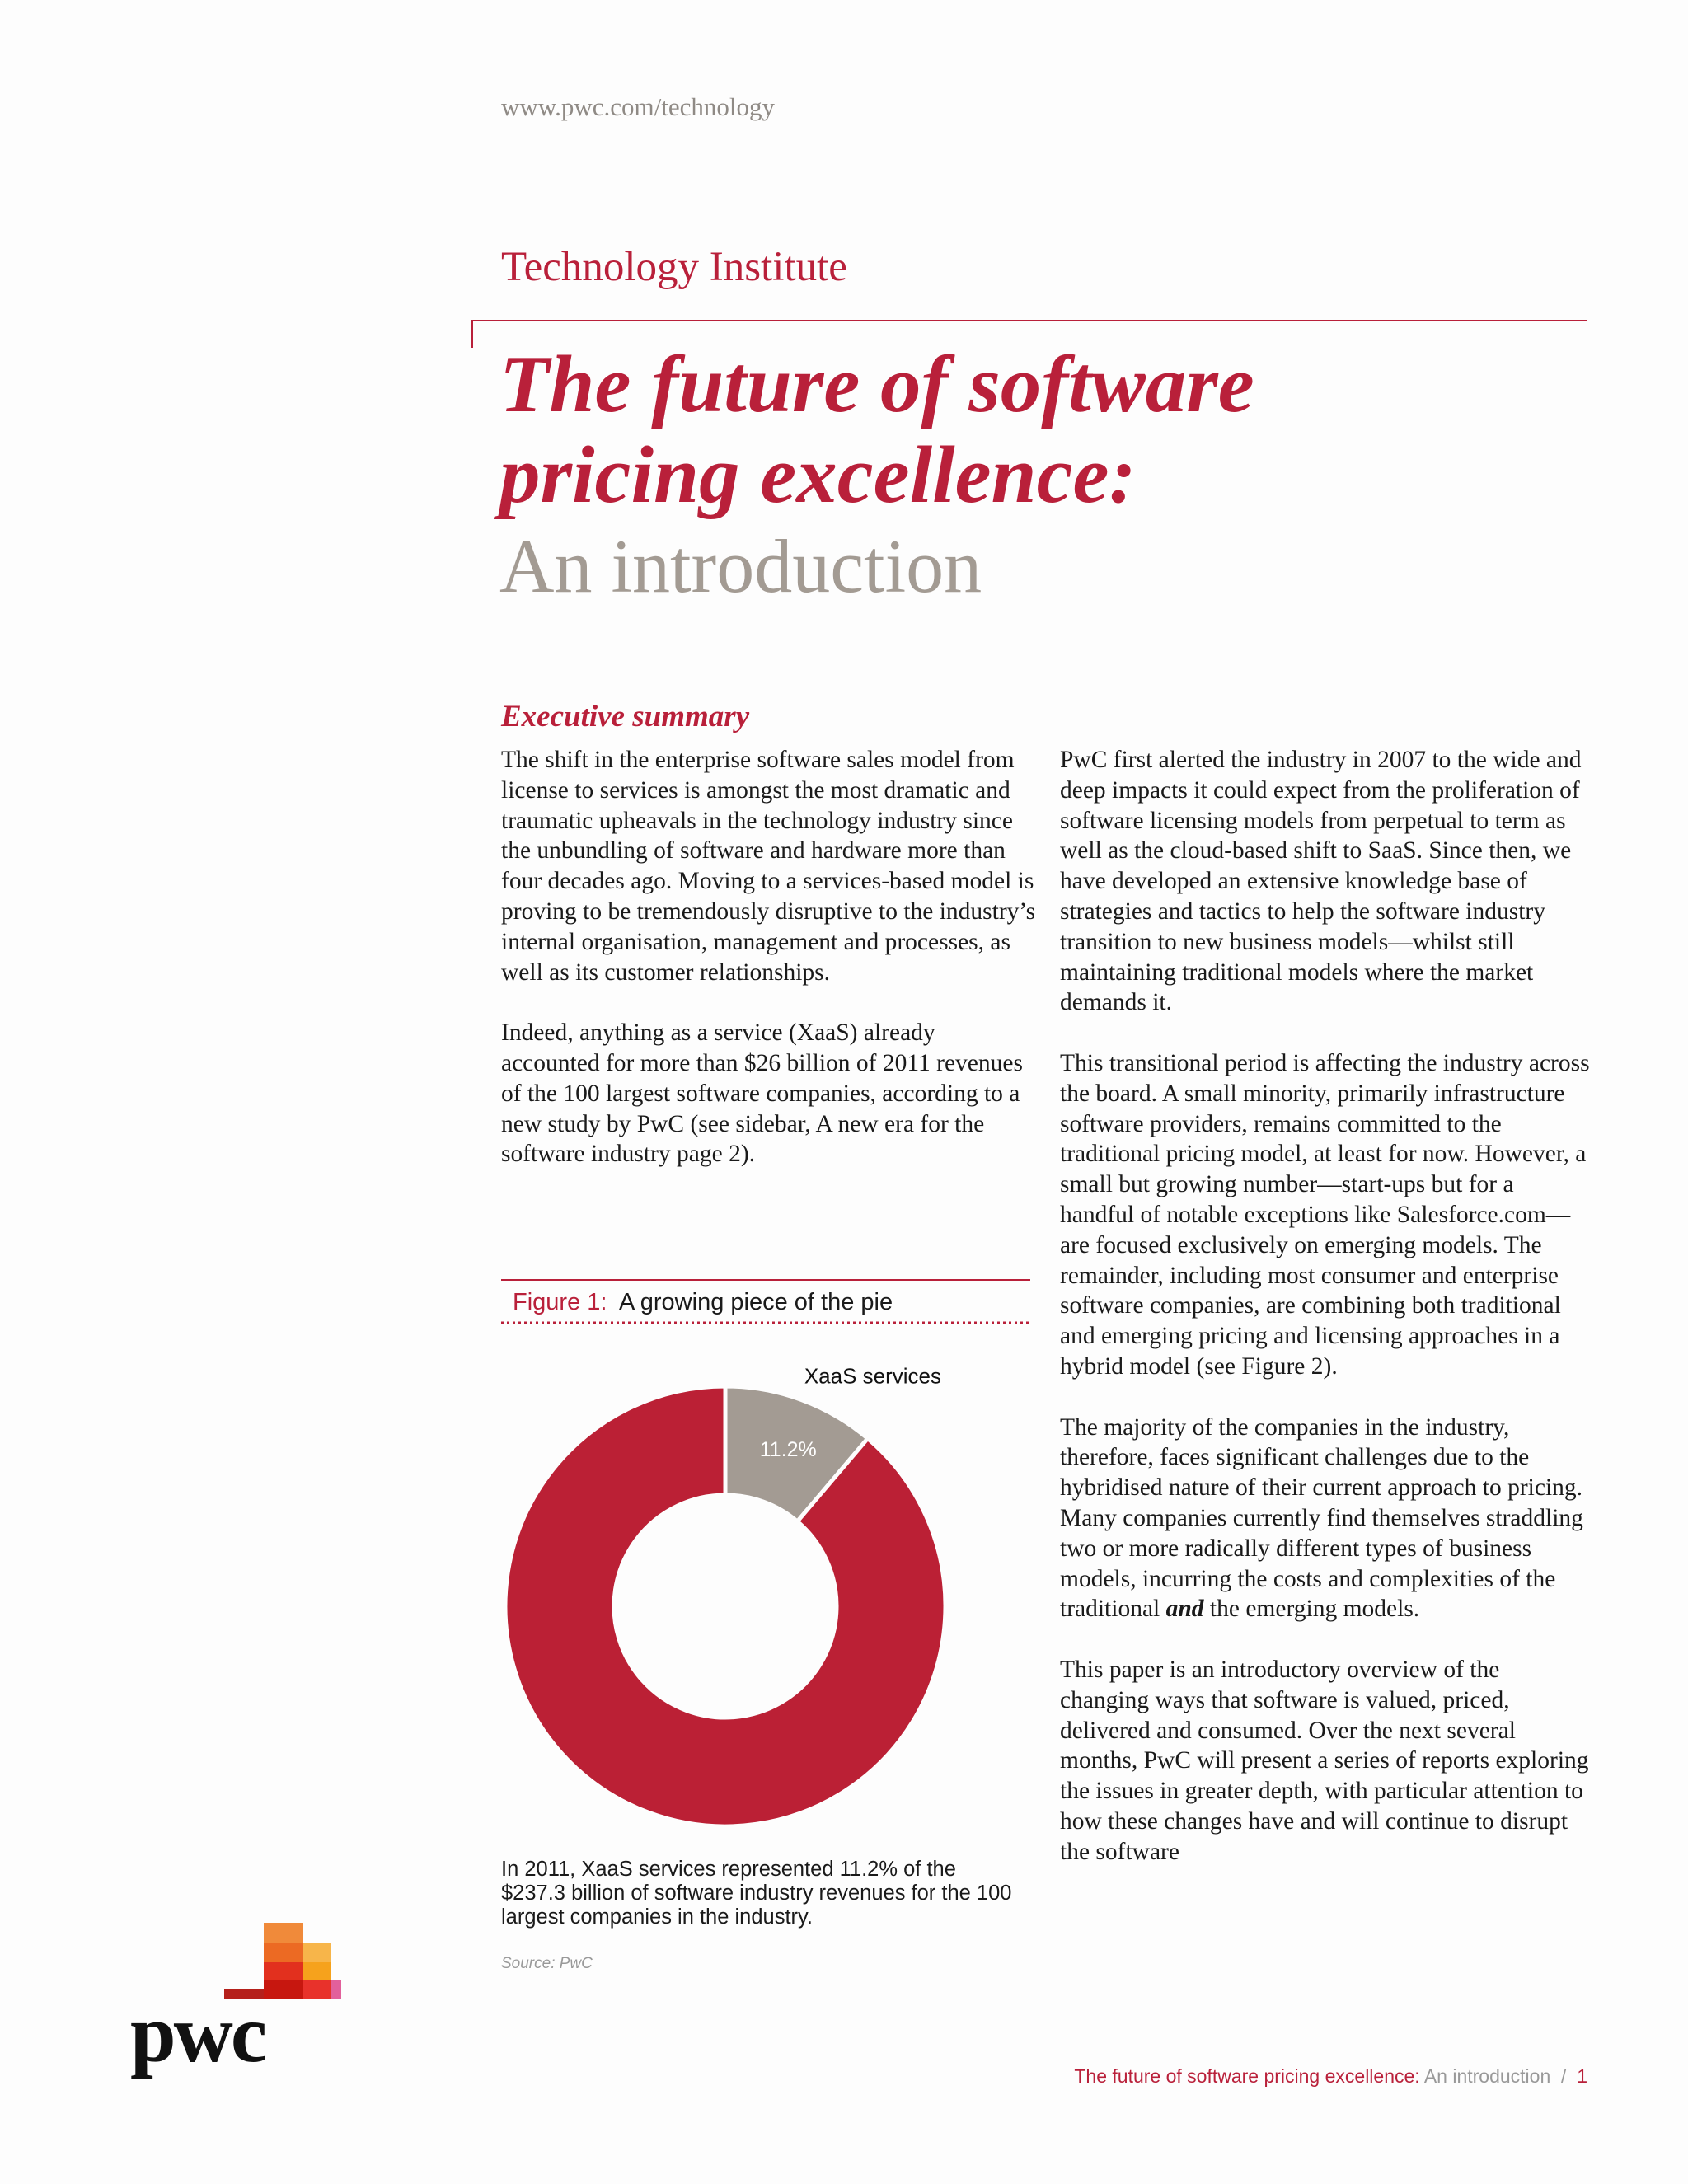 This screenshot has height=2184, width=1688. What do you see at coordinates (674, 267) in the screenshot?
I see `institute: Technology Institute` at bounding box center [674, 267].